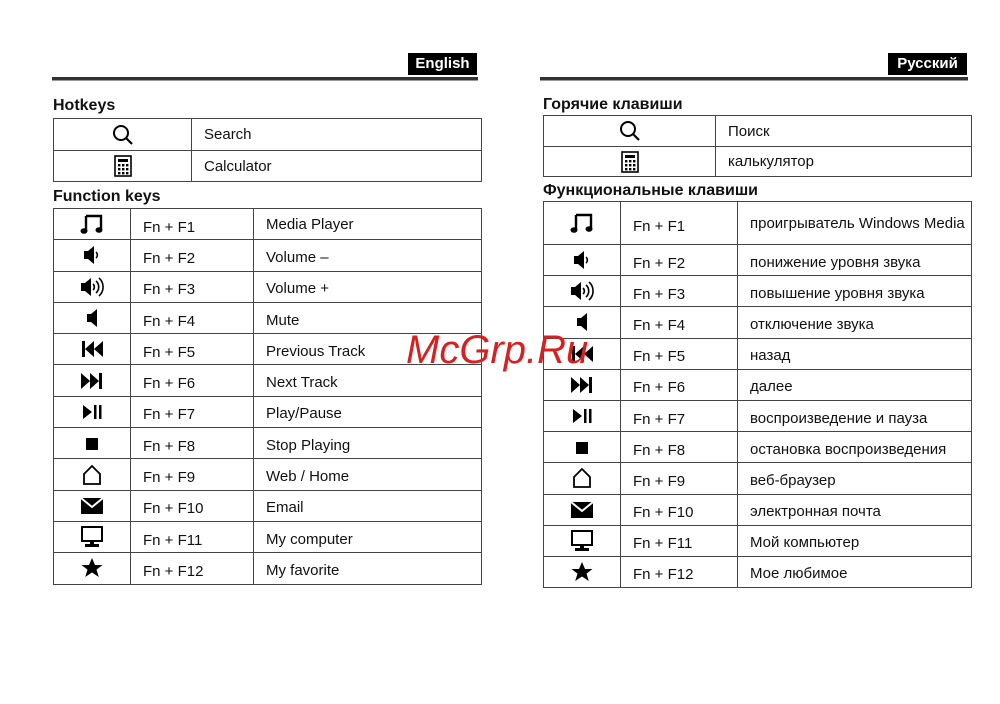  What do you see at coordinates (367, 443) in the screenshot?
I see `label-cell: Stop Playing` at bounding box center [367, 443].